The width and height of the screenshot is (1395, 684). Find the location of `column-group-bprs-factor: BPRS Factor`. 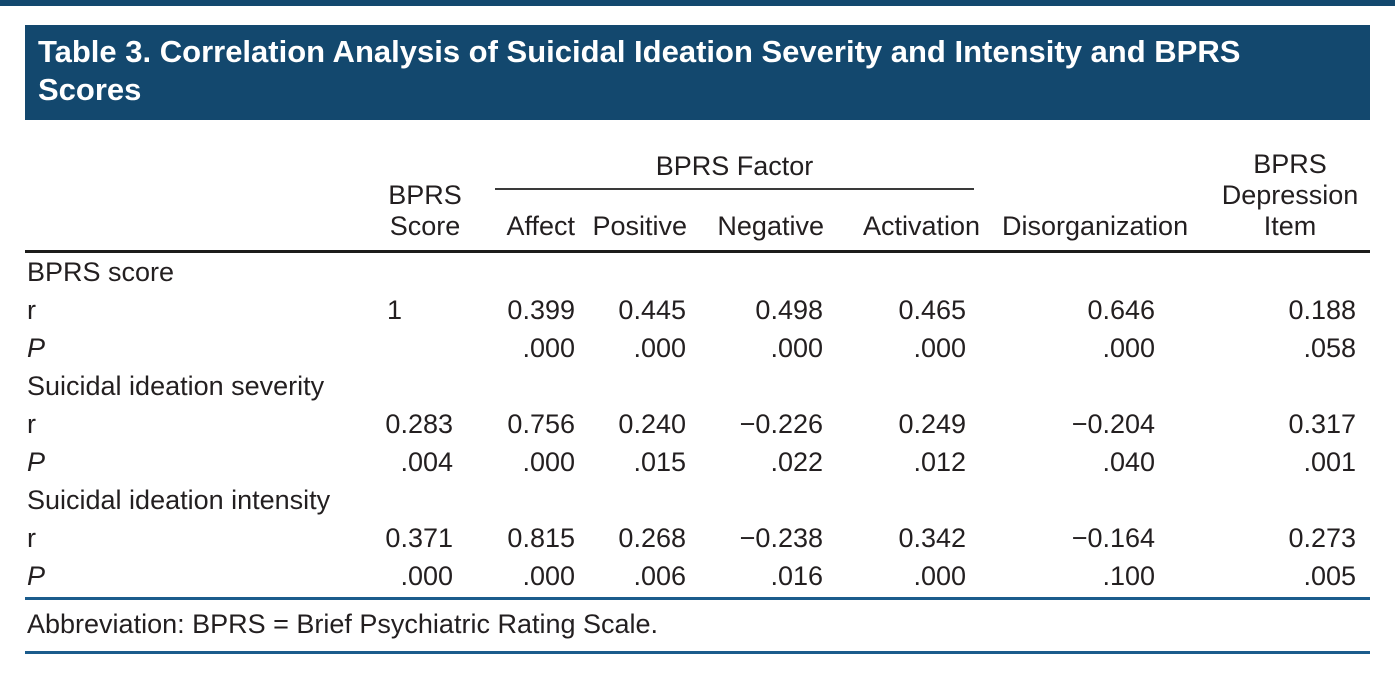

column-group-bprs-factor: BPRS Factor is located at coordinates (722, 165).